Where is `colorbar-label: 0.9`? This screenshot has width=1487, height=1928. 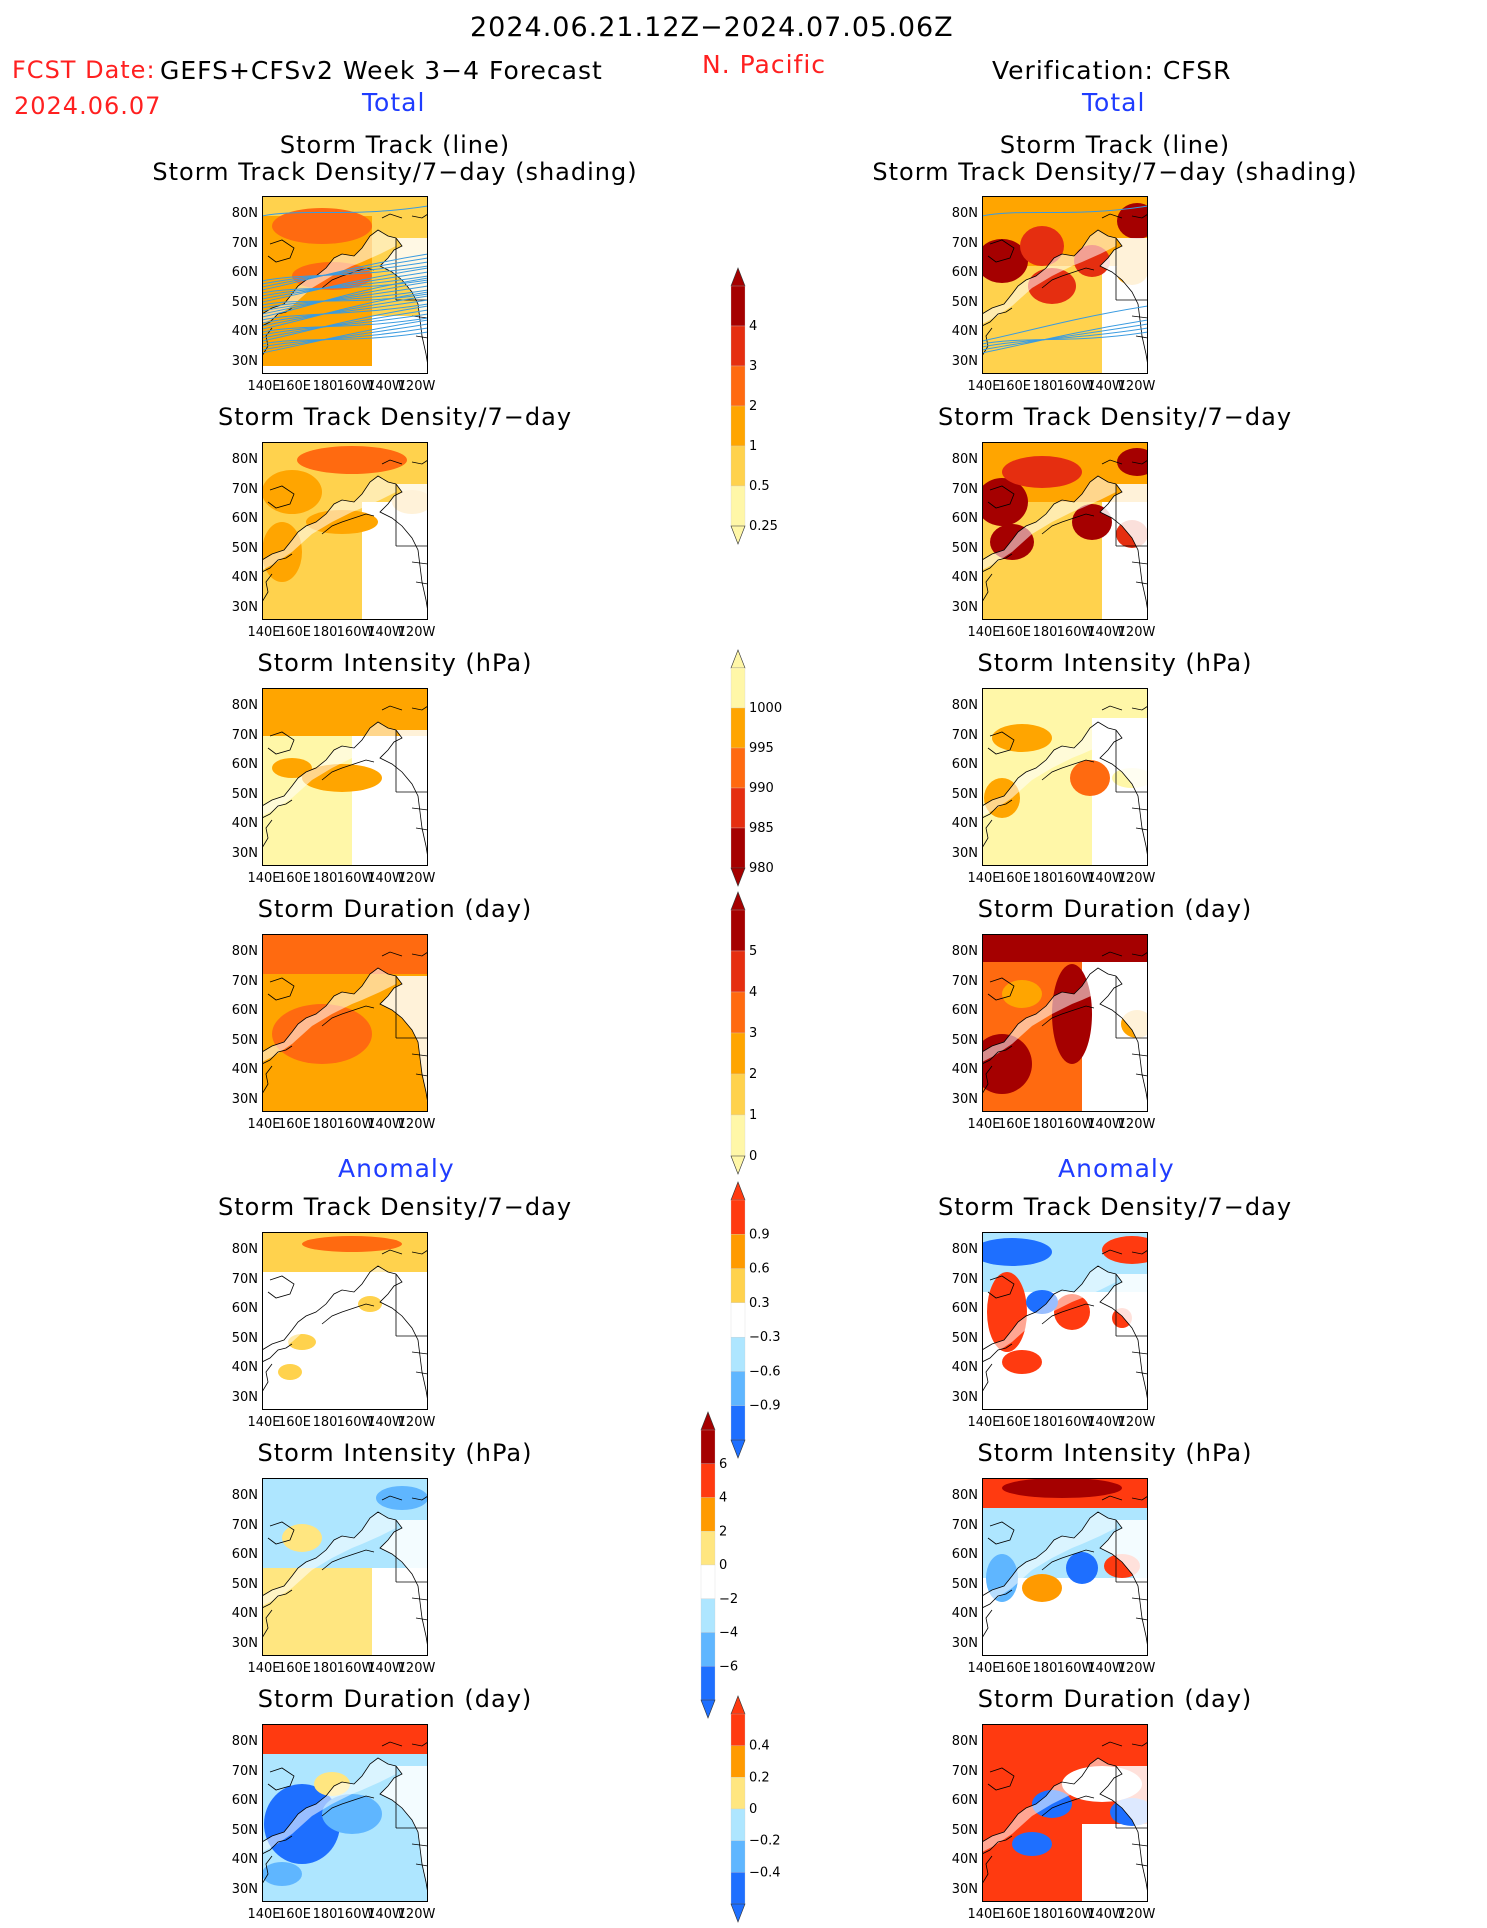 colorbar-label: 0.9 is located at coordinates (759, 1234).